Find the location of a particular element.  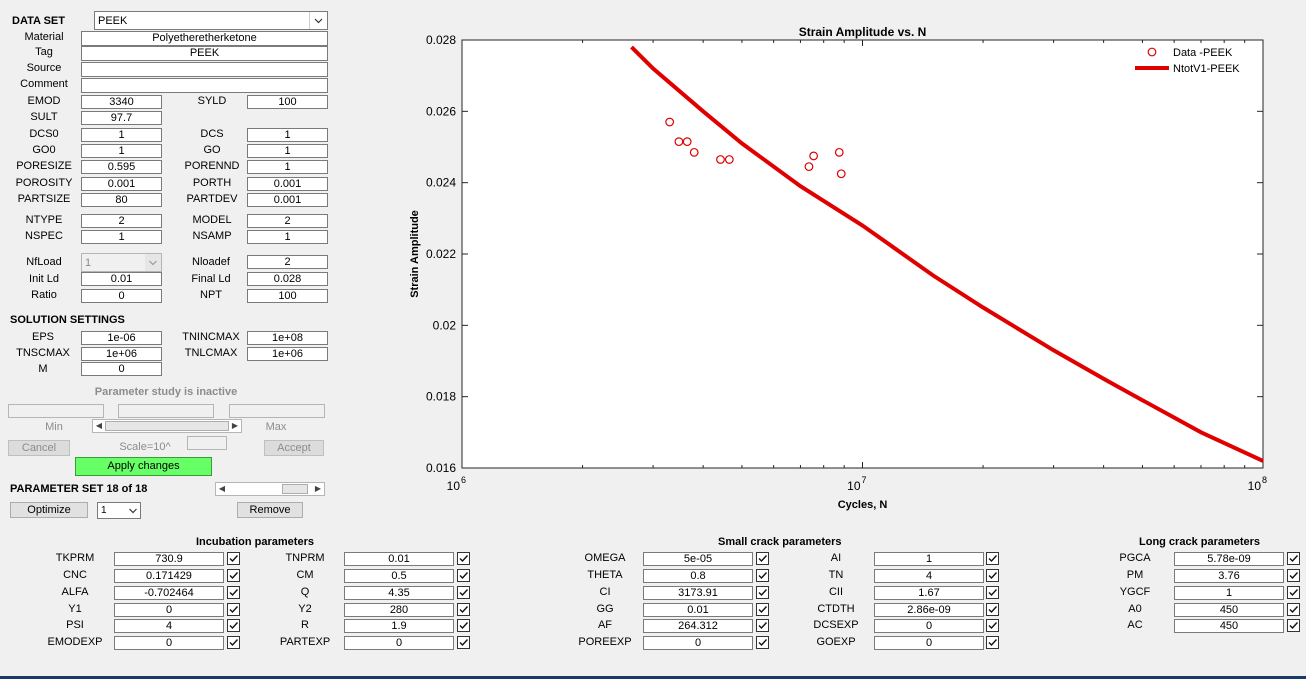

omega-field: 5e-05 is located at coordinates (698, 559).